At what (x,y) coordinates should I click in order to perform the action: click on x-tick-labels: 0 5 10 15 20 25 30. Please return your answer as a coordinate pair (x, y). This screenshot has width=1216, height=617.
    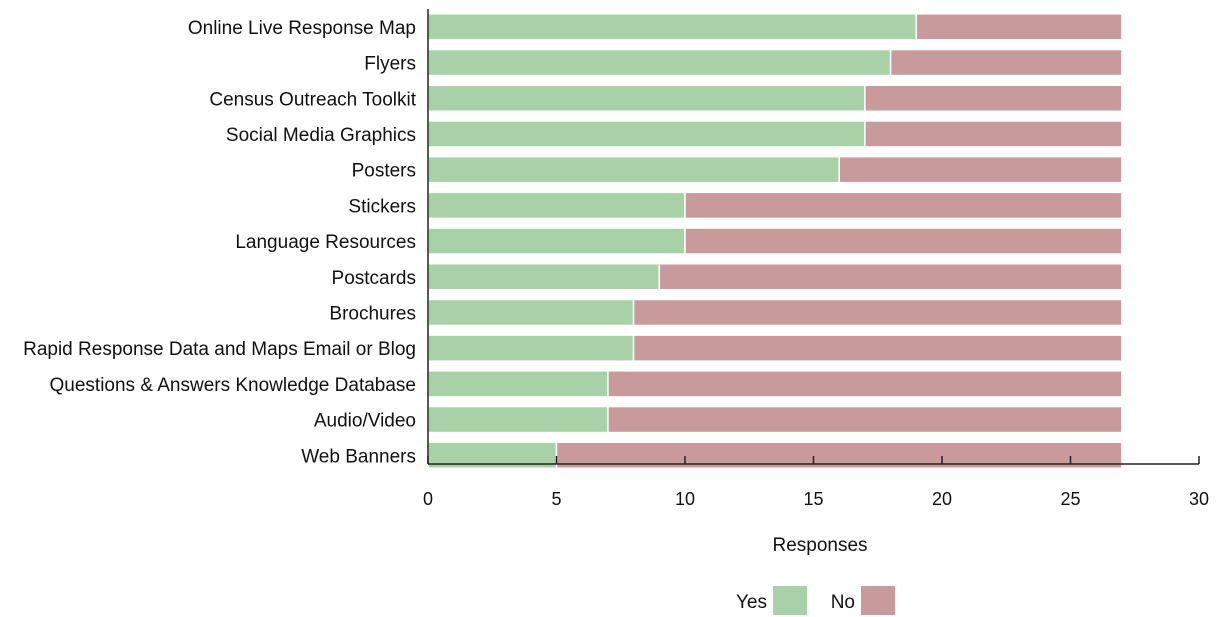
    Looking at the image, I should click on (816, 499).